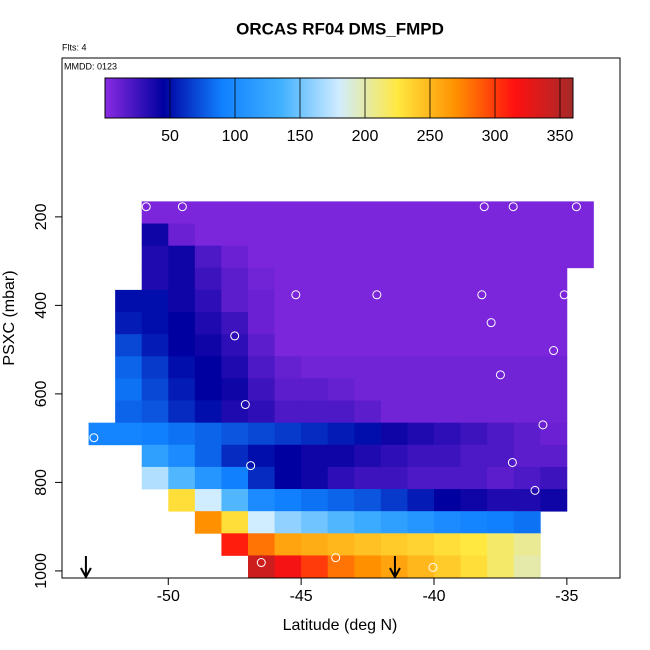 The image size is (650, 650). What do you see at coordinates (566, 596) in the screenshot?
I see `x-tick-label: -35` at bounding box center [566, 596].